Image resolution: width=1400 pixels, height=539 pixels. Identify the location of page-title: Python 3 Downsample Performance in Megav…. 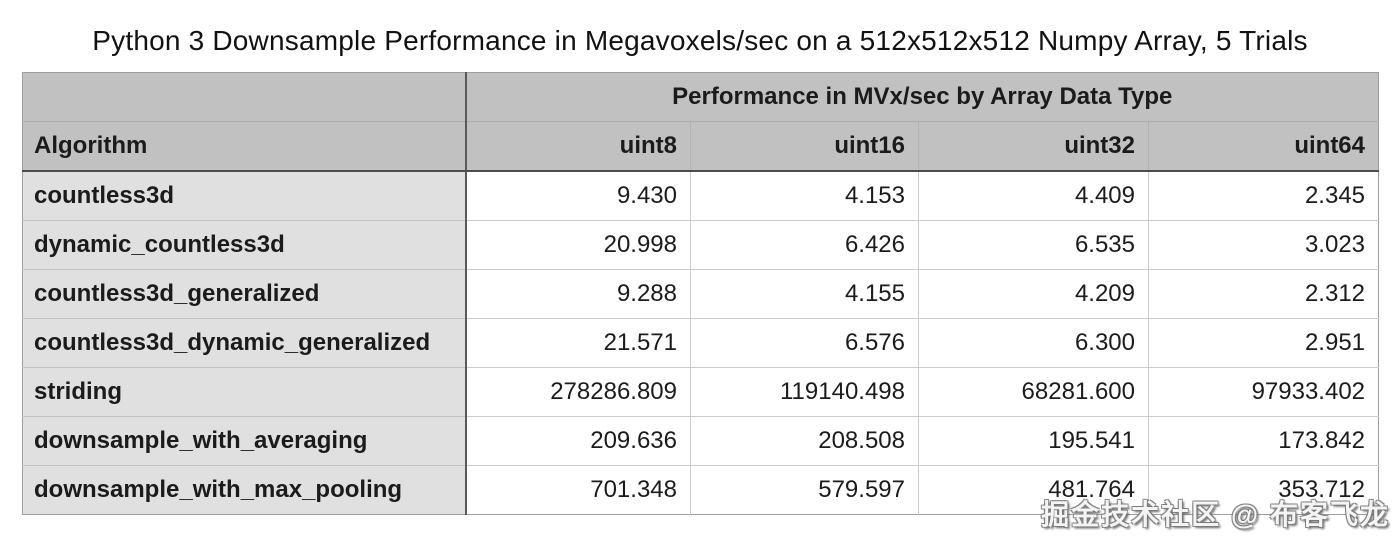
(700, 40).